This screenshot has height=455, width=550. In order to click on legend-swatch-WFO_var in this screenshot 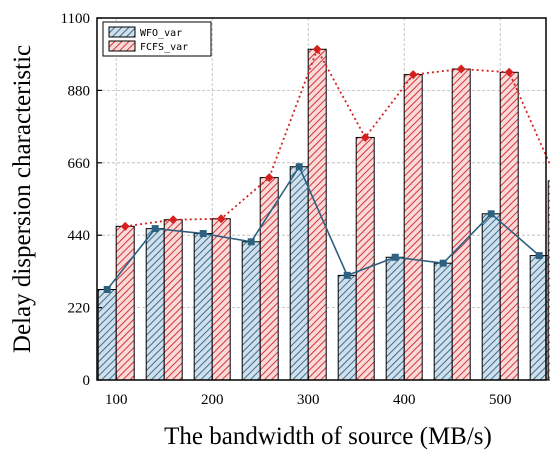, I will do `click(122, 32)`.